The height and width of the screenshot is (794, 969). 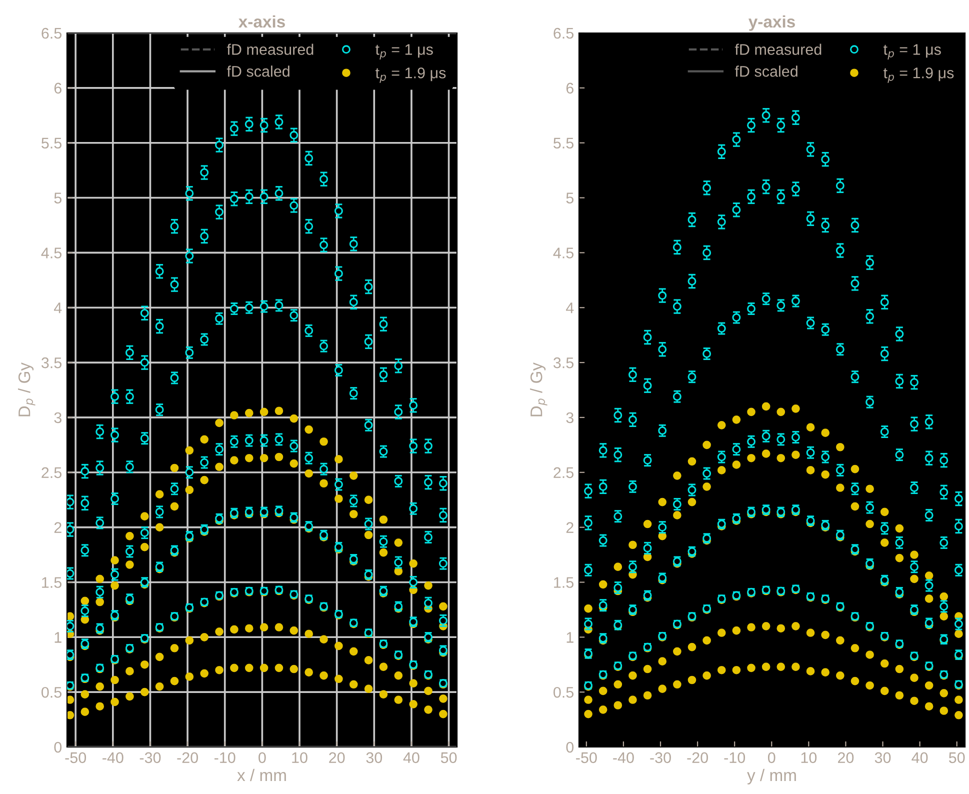 What do you see at coordinates (771, 776) in the screenshot?
I see `x-axis-title: y / mm` at bounding box center [771, 776].